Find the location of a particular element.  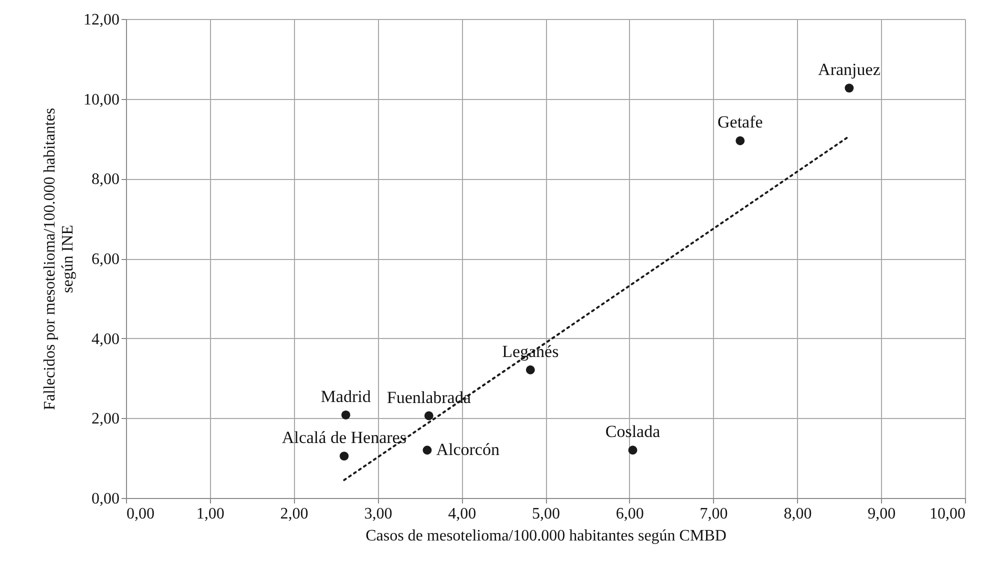

y-tick-label: 0,00 is located at coordinates (106, 499).